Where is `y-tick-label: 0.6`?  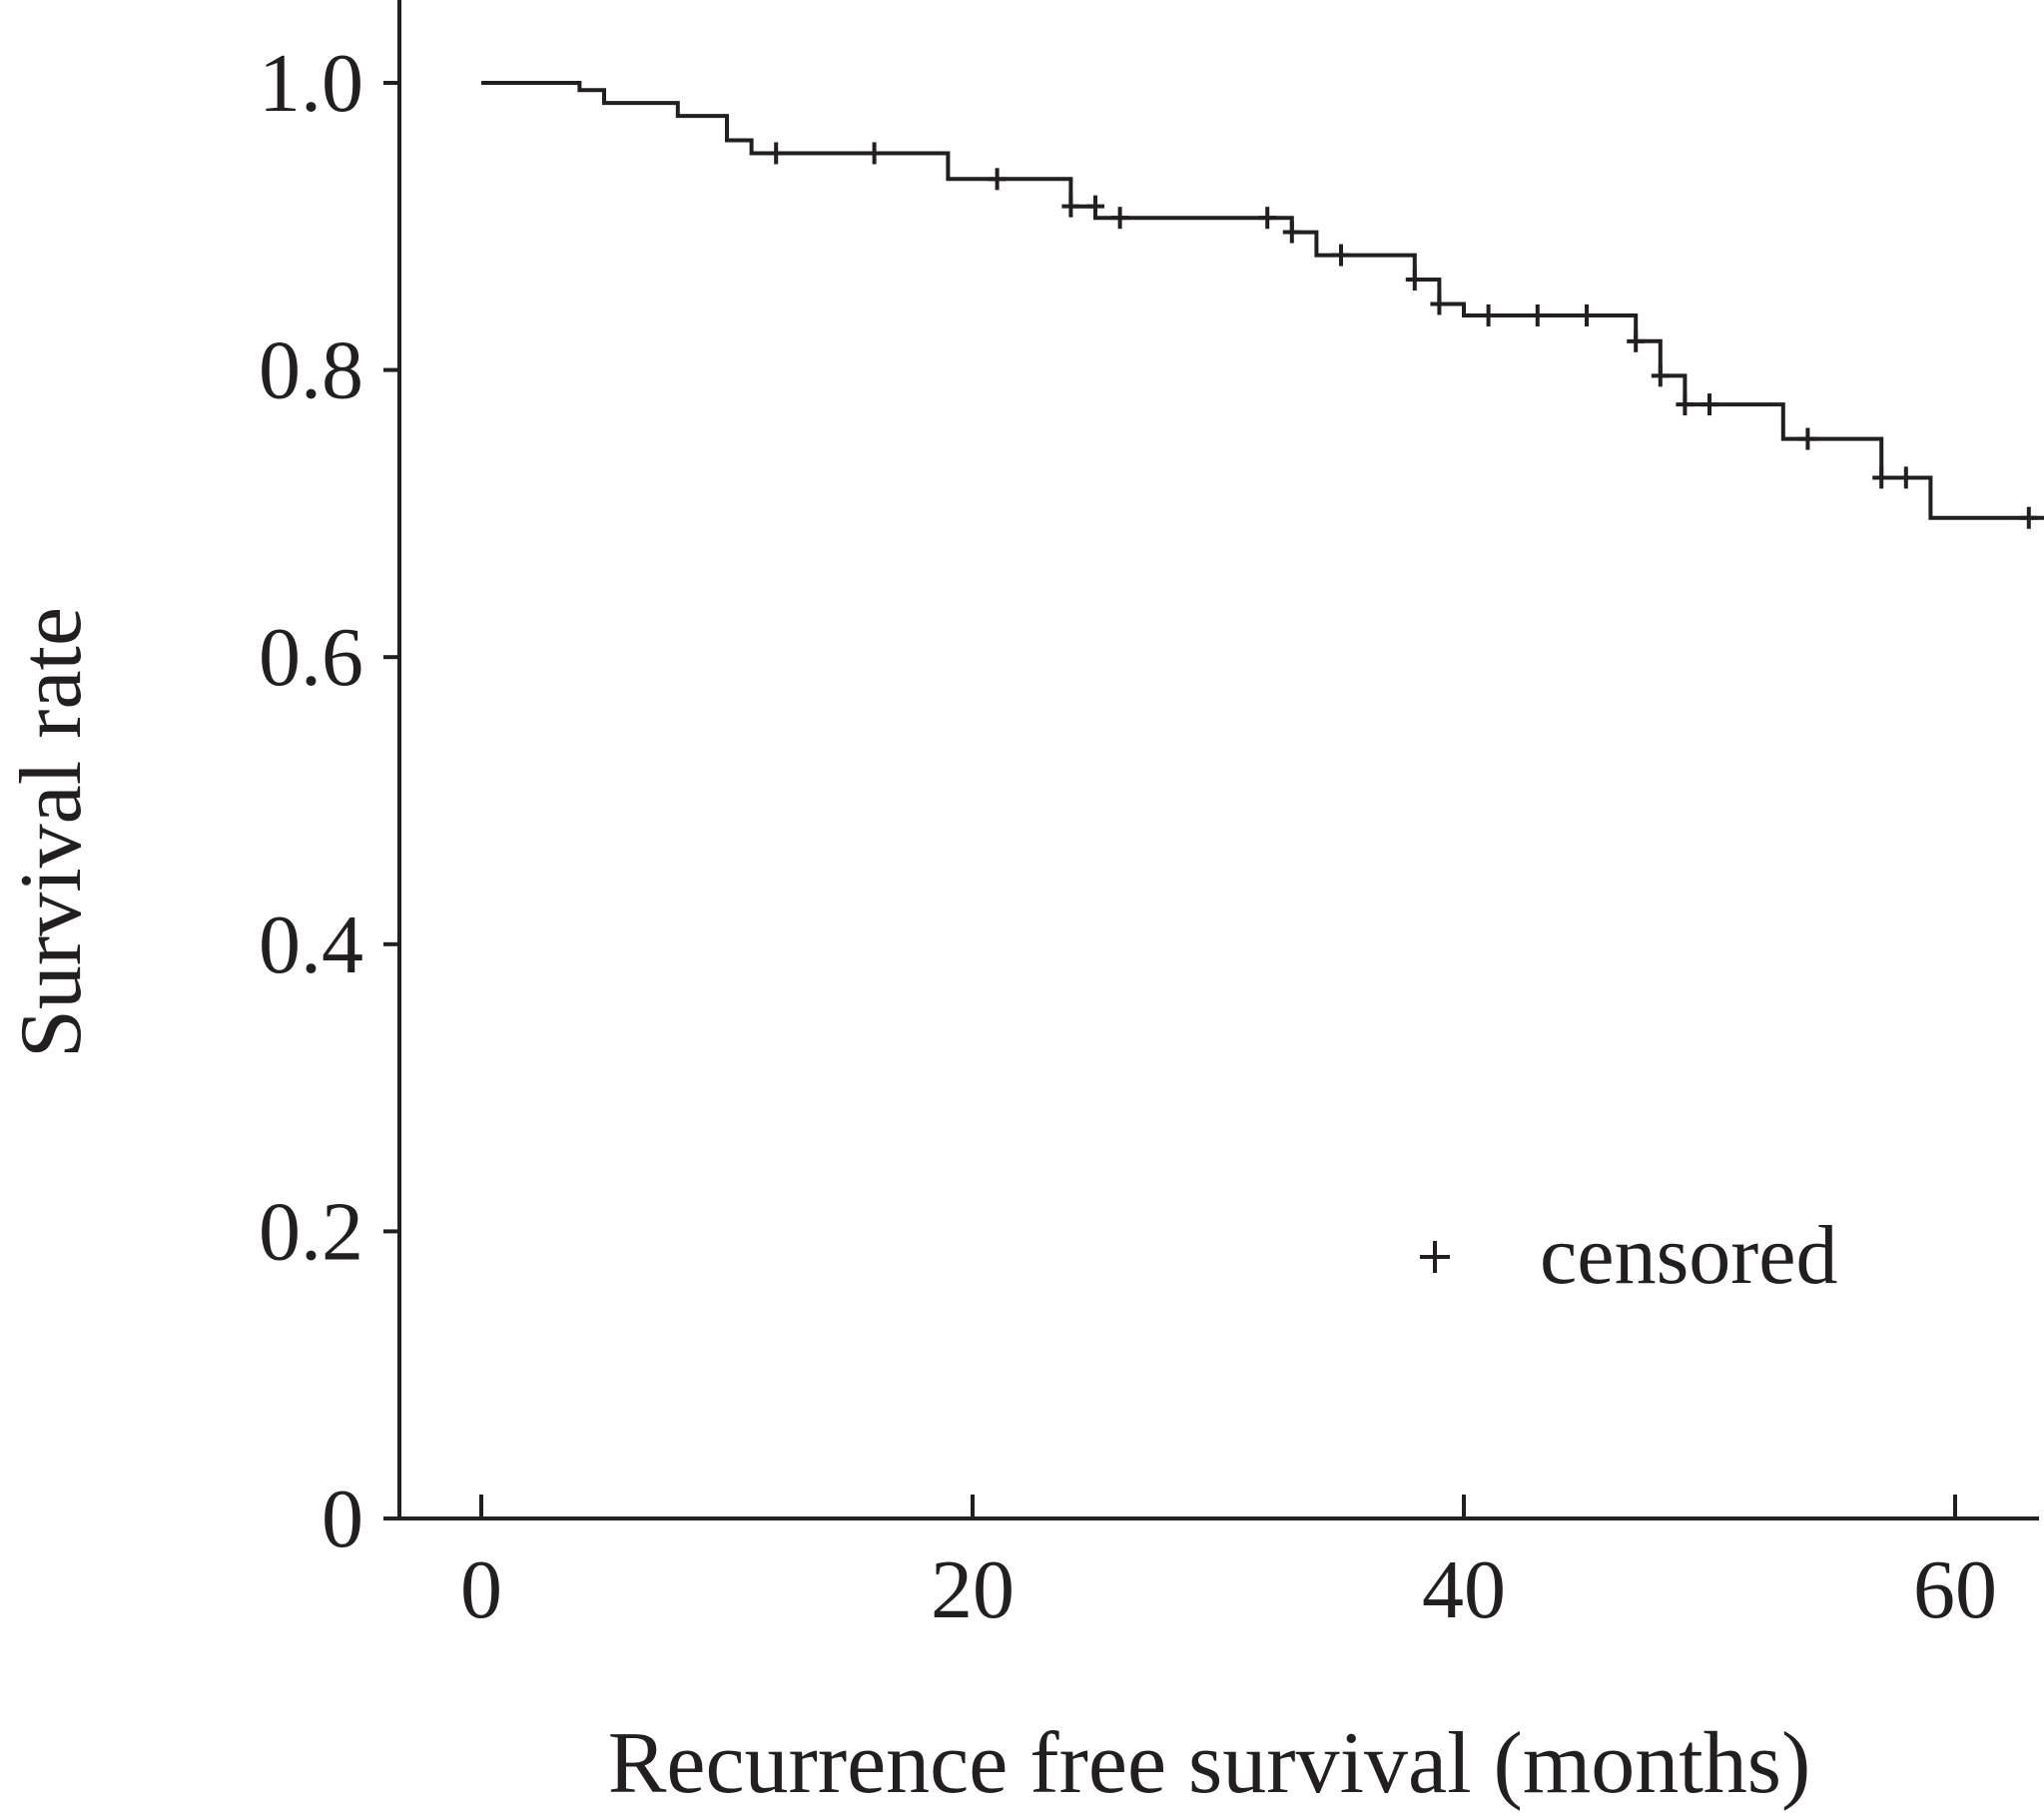 y-tick-label: 0.6 is located at coordinates (311, 657).